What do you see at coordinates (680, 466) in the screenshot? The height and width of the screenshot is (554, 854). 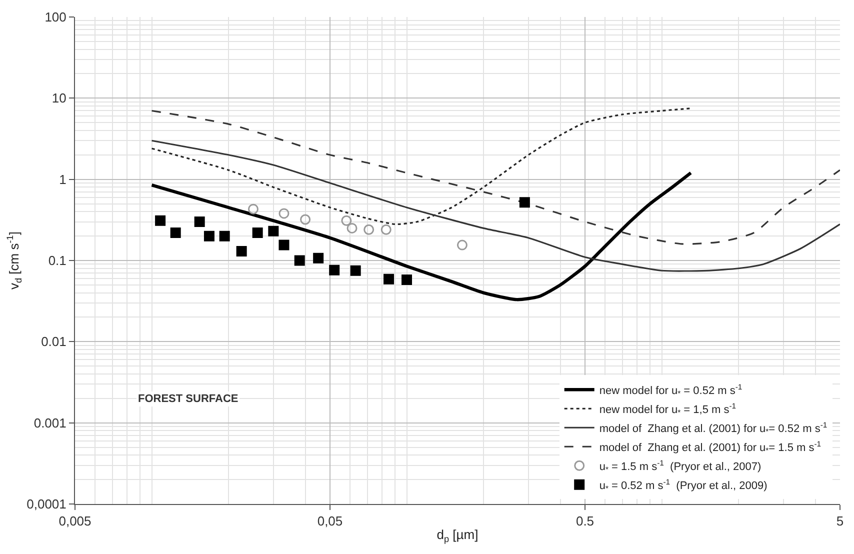 I see `legend-label: u$_{*}$ = 1.5 m s$^{-1}$ (Pryor et al., 2007)` at bounding box center [680, 466].